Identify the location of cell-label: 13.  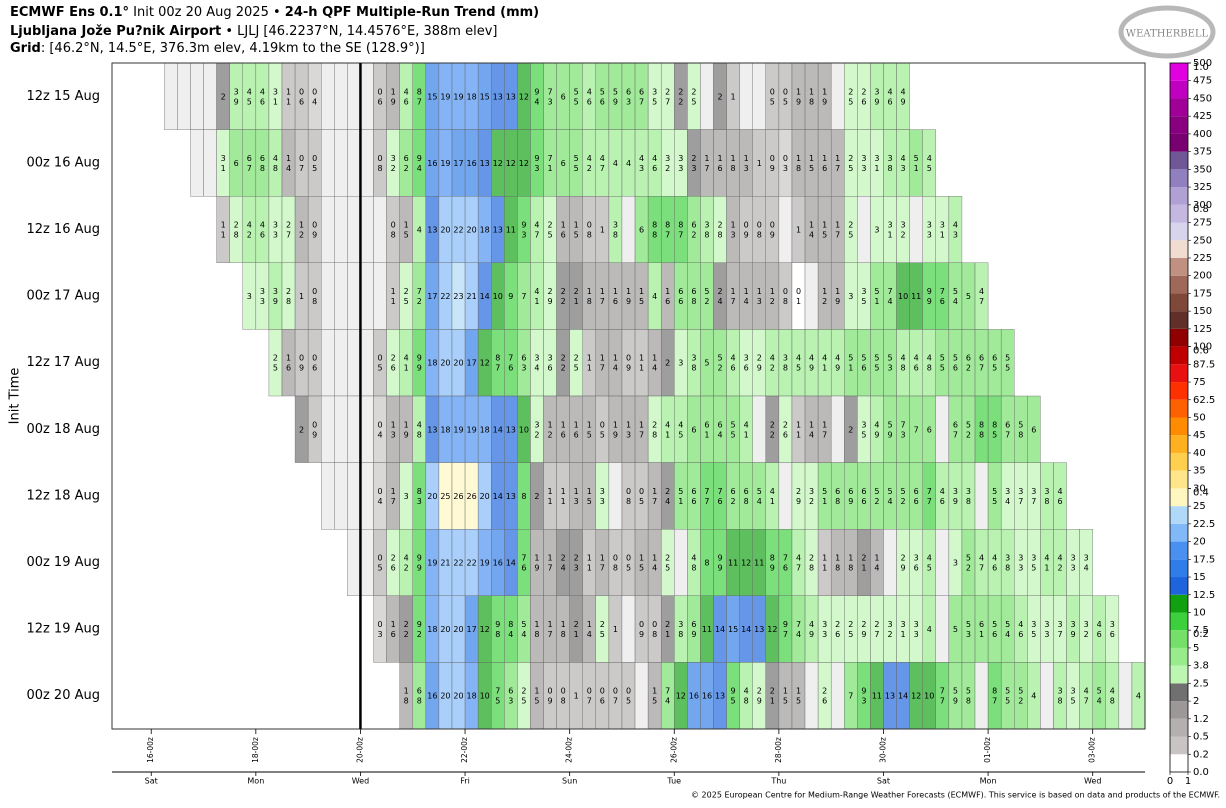
(485, 162).